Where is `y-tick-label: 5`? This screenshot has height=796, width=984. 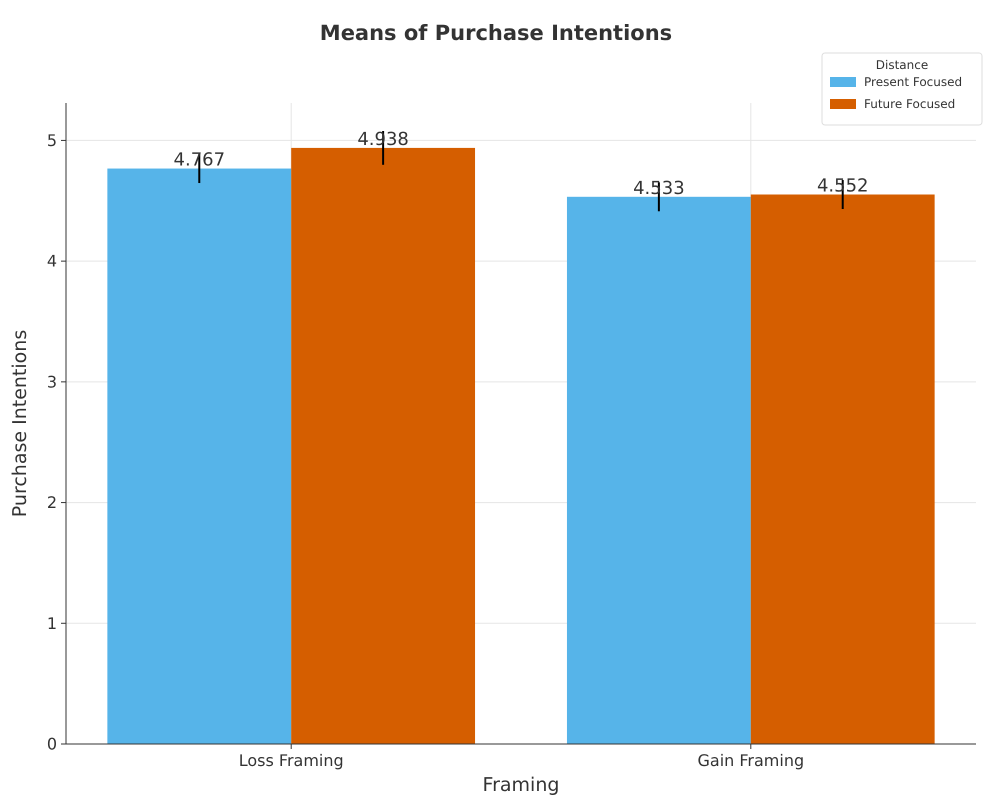 y-tick-label: 5 is located at coordinates (51, 140).